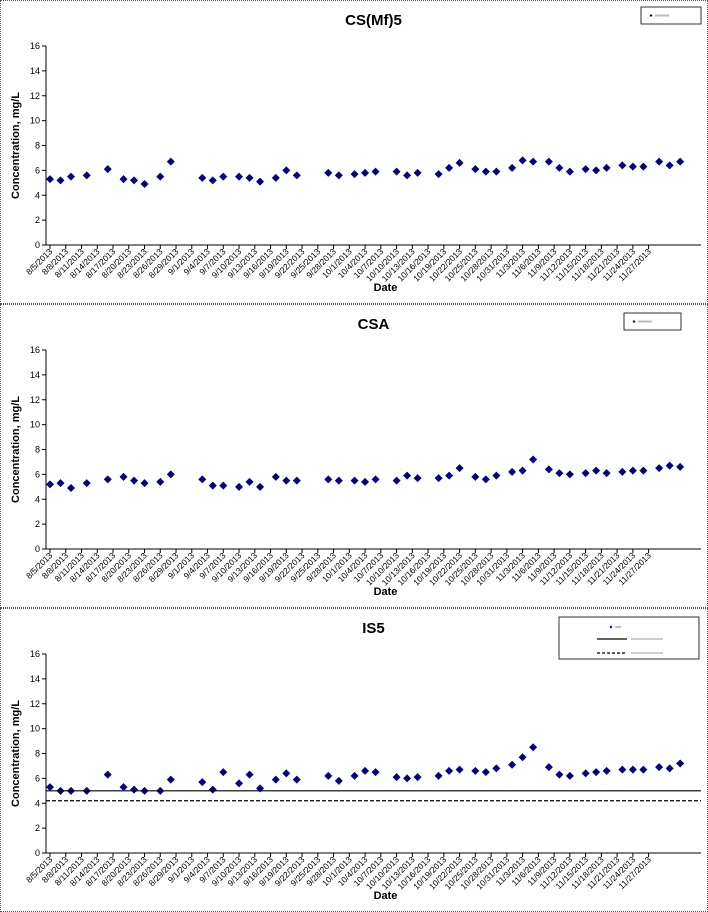 The image size is (708, 912). Describe the element at coordinates (373, 628) in the screenshot. I see `chart-title: IS5` at that location.